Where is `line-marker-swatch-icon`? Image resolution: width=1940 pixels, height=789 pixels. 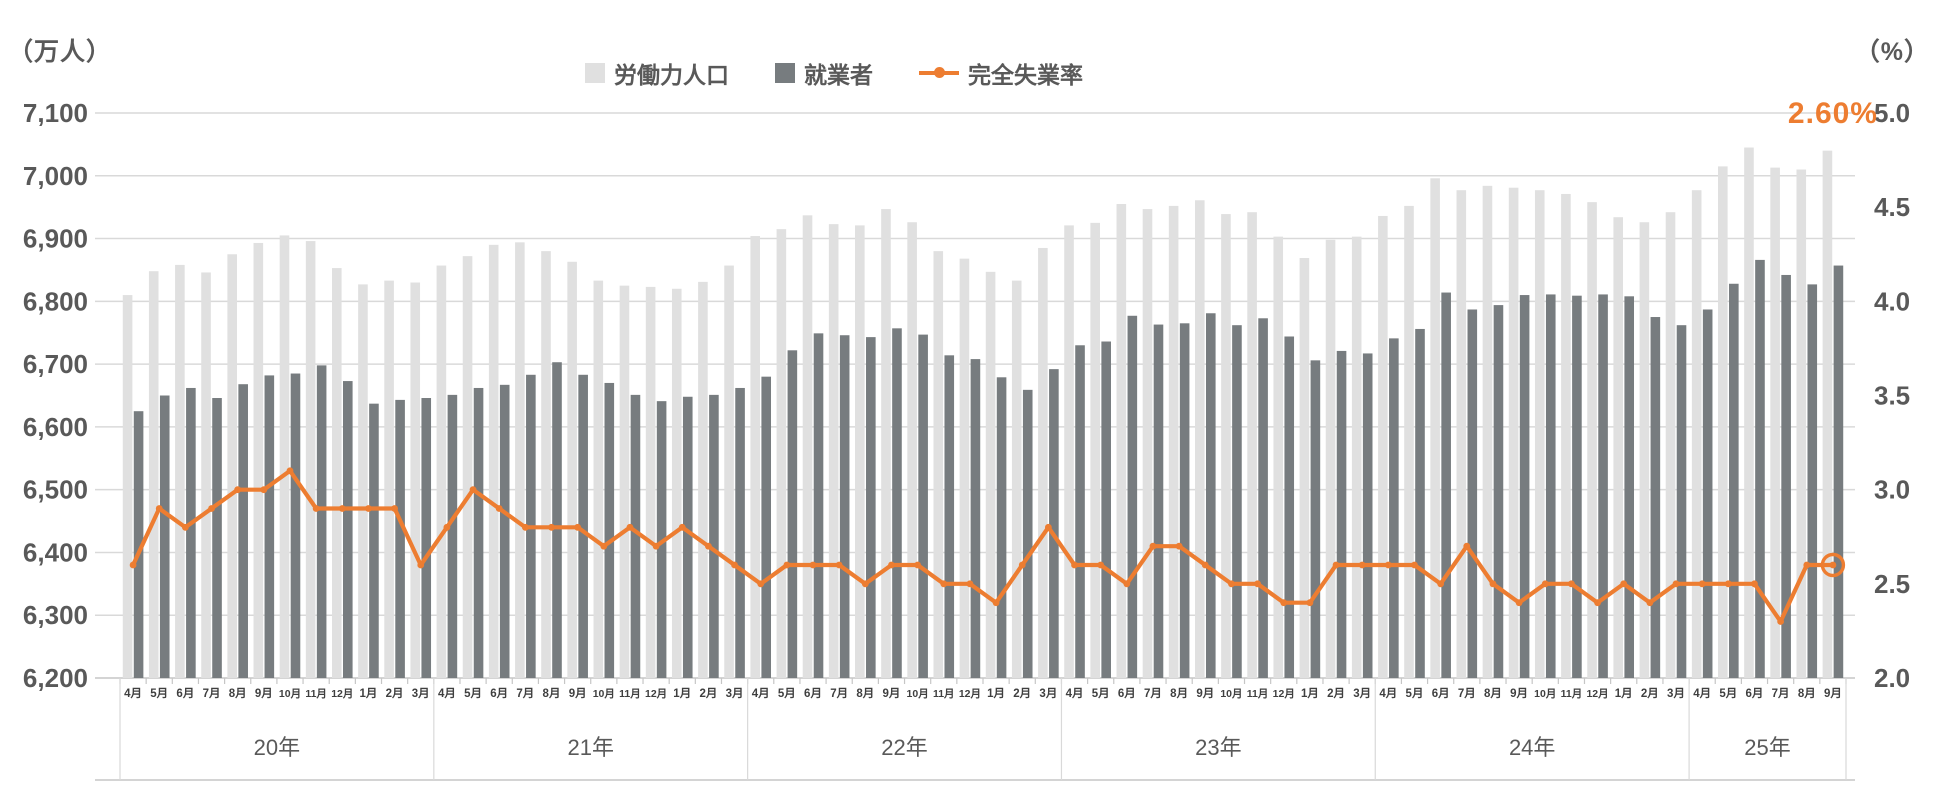
line-marker-swatch-icon is located at coordinates (939, 73).